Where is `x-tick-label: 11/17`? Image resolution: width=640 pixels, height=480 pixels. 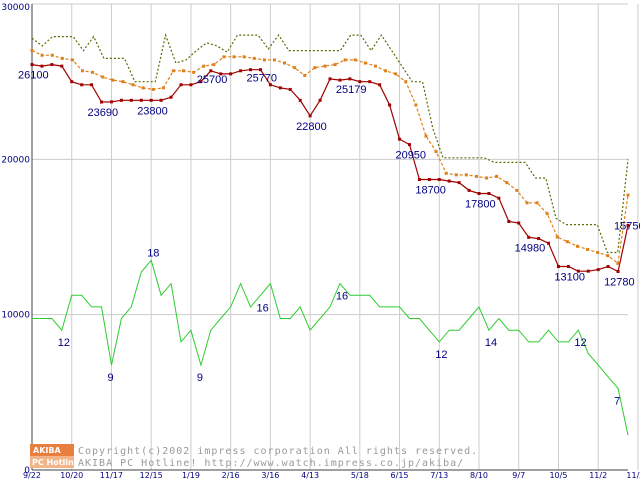 x-tick-label: 11/17 is located at coordinates (111, 475).